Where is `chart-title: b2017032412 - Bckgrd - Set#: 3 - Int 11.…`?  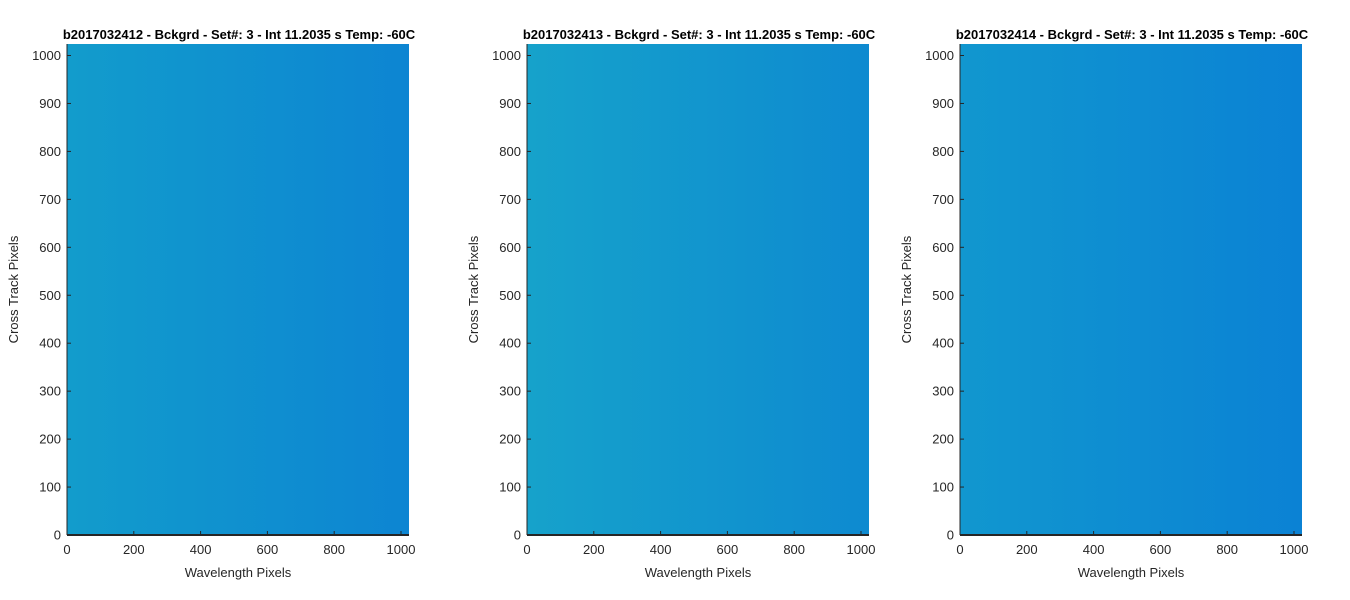 chart-title: b2017032412 - Bckgrd - Set#: 3 - Int 11.… is located at coordinates (239, 34).